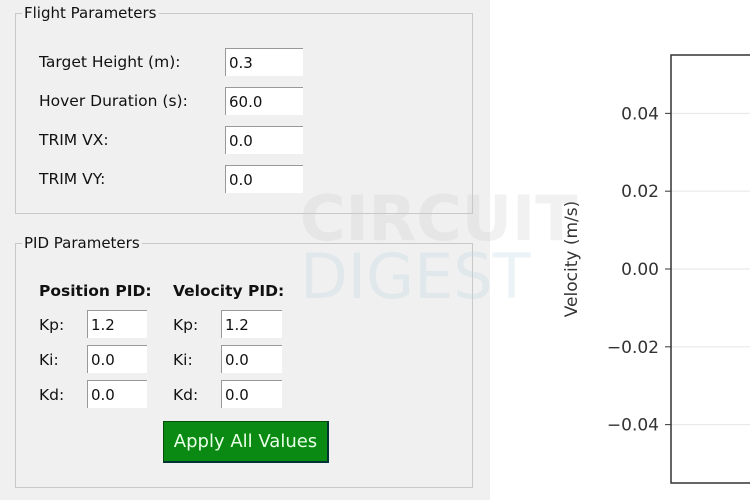 The image size is (750, 500). I want to click on pos-ki-input, so click(117, 359).